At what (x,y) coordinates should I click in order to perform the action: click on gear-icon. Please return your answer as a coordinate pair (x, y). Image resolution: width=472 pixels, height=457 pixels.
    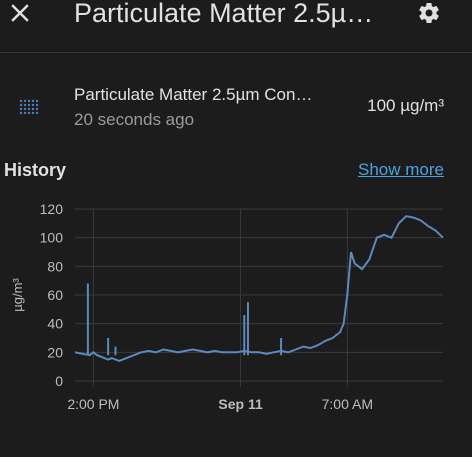
    Looking at the image, I should click on (429, 13).